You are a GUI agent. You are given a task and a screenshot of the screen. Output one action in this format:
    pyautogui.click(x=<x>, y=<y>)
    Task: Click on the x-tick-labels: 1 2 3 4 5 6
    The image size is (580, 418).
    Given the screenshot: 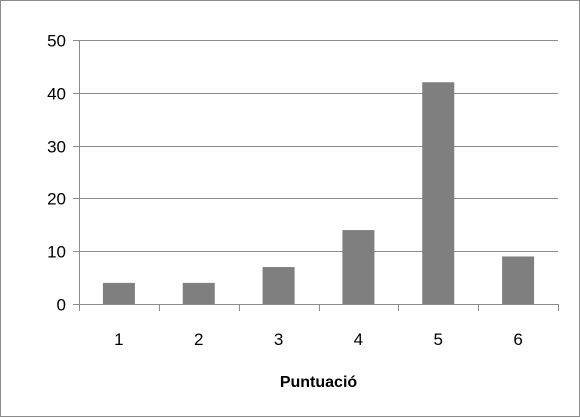 What is the action you would take?
    pyautogui.click(x=318, y=339)
    